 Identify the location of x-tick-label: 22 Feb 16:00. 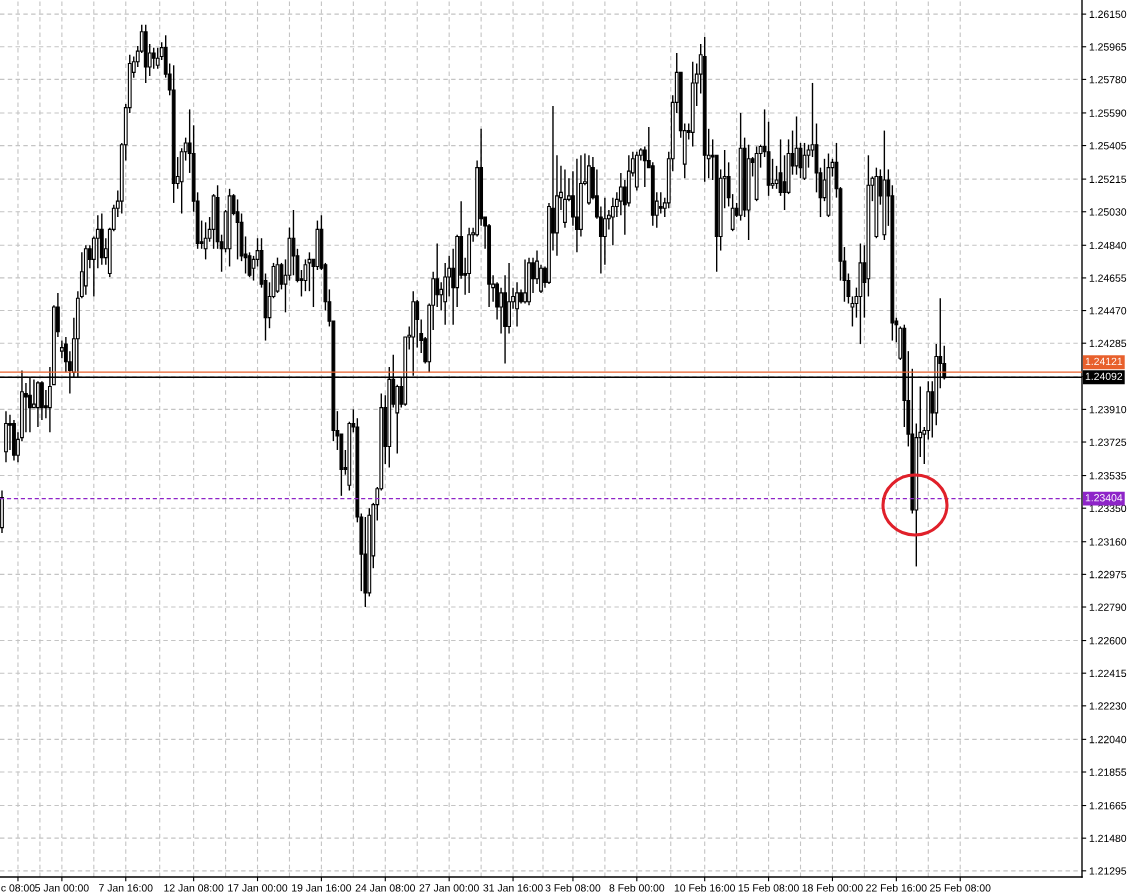
(896, 887).